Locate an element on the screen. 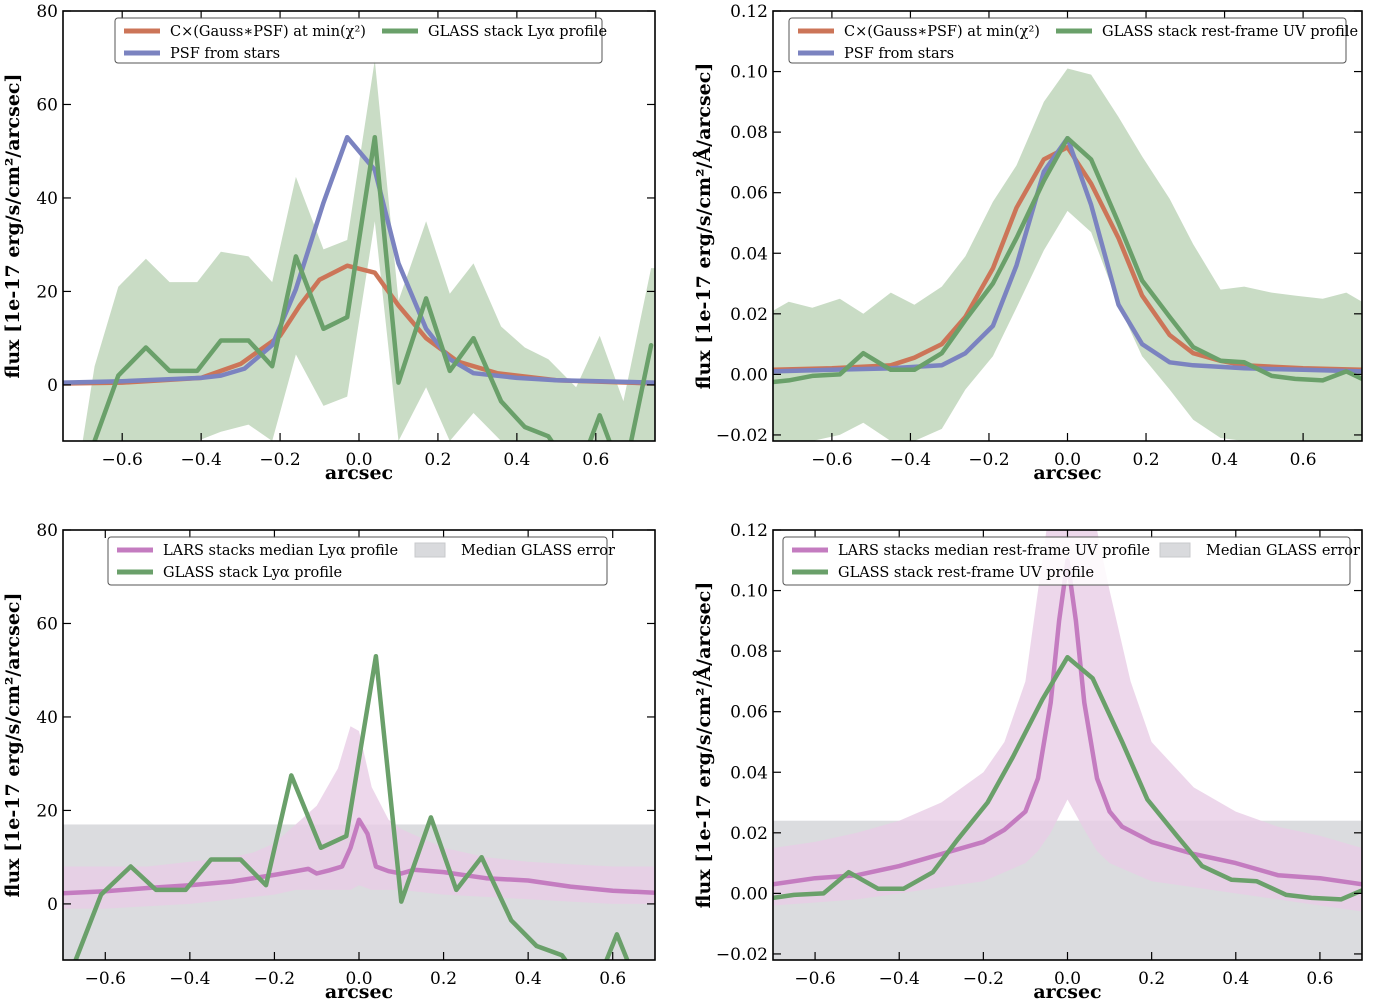 The height and width of the screenshot is (1005, 1385). y-tick-label: 0.06 is located at coordinates (749, 194).